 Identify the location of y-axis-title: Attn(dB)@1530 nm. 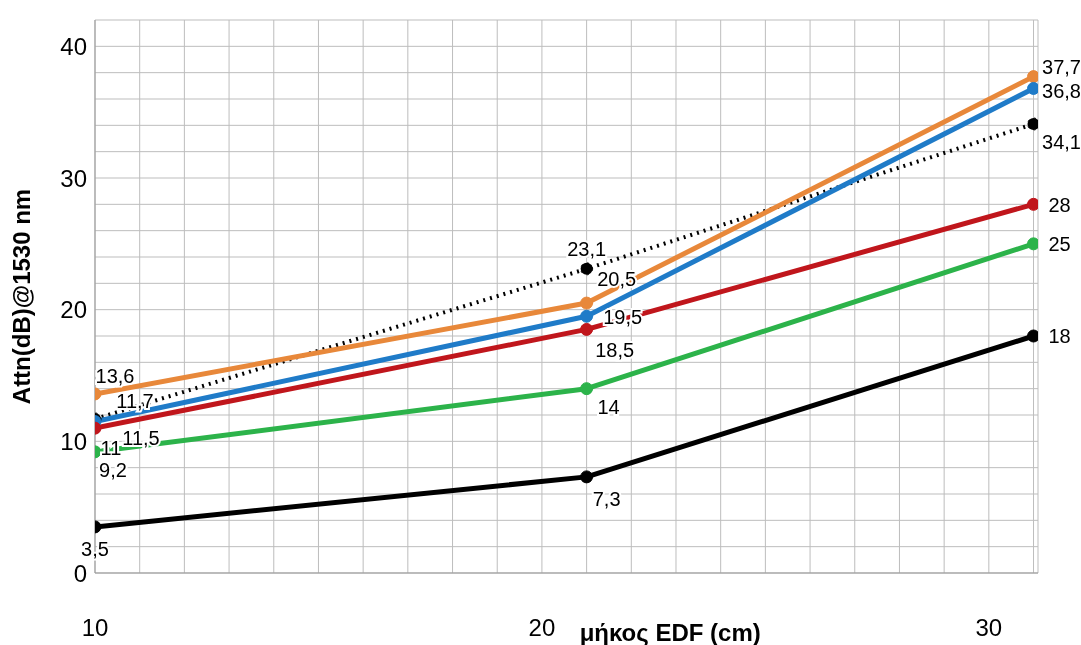
(21, 296).